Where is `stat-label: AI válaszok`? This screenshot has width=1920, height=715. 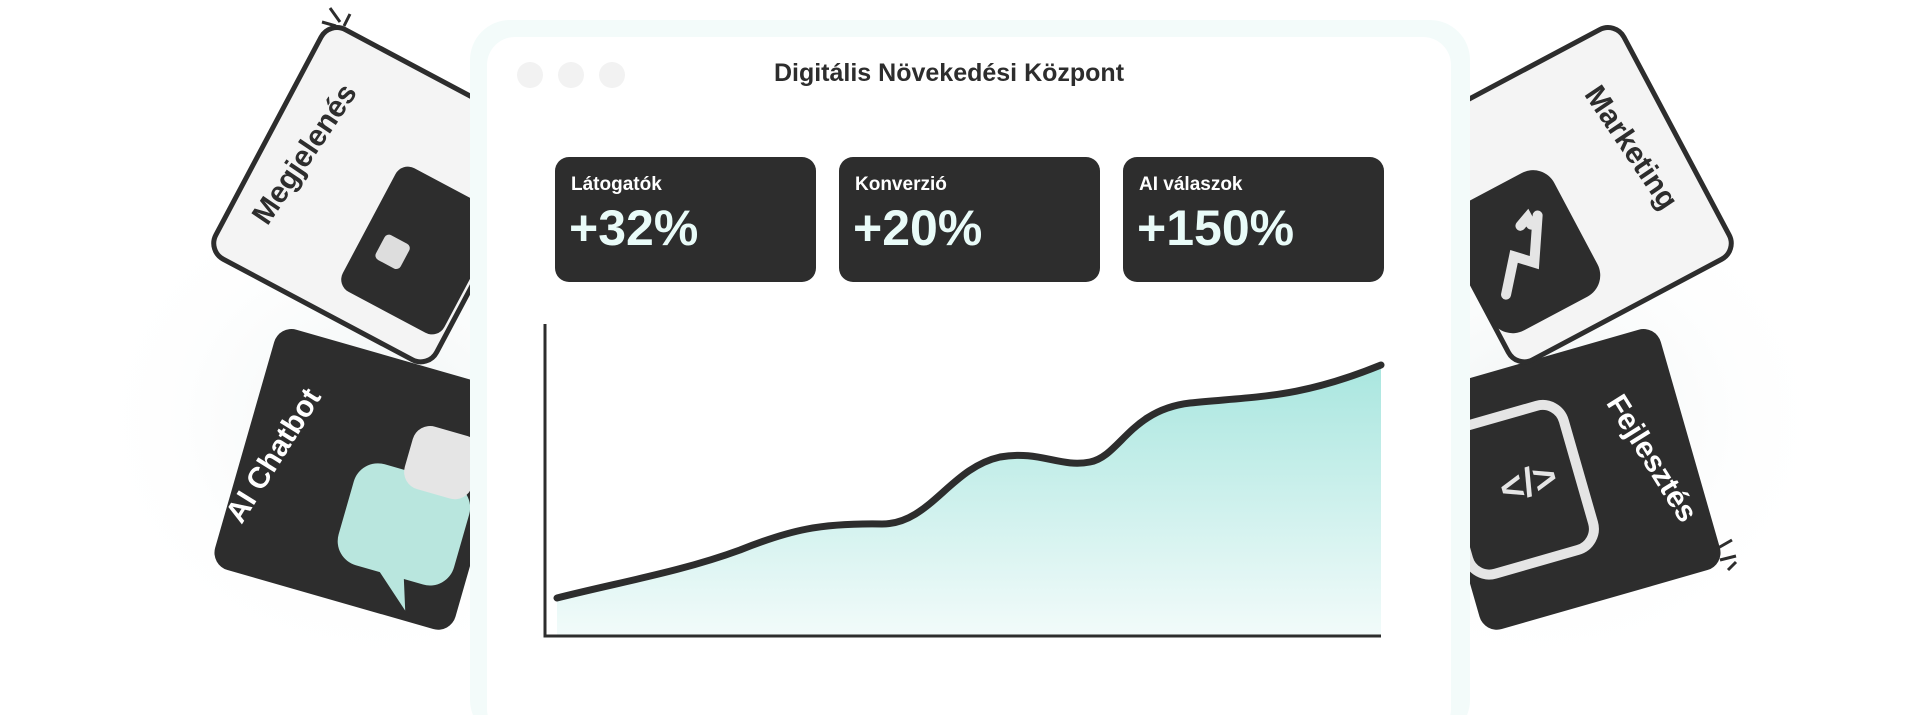
stat-label: AI válaszok is located at coordinates (1191, 184).